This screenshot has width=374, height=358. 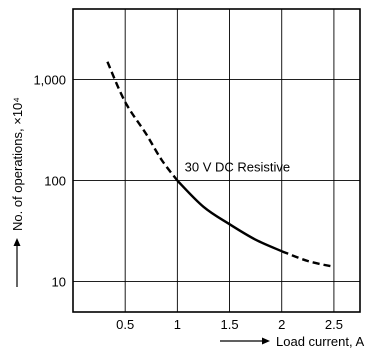 What do you see at coordinates (320, 341) in the screenshot?
I see `x-axis-label: Load current, A` at bounding box center [320, 341].